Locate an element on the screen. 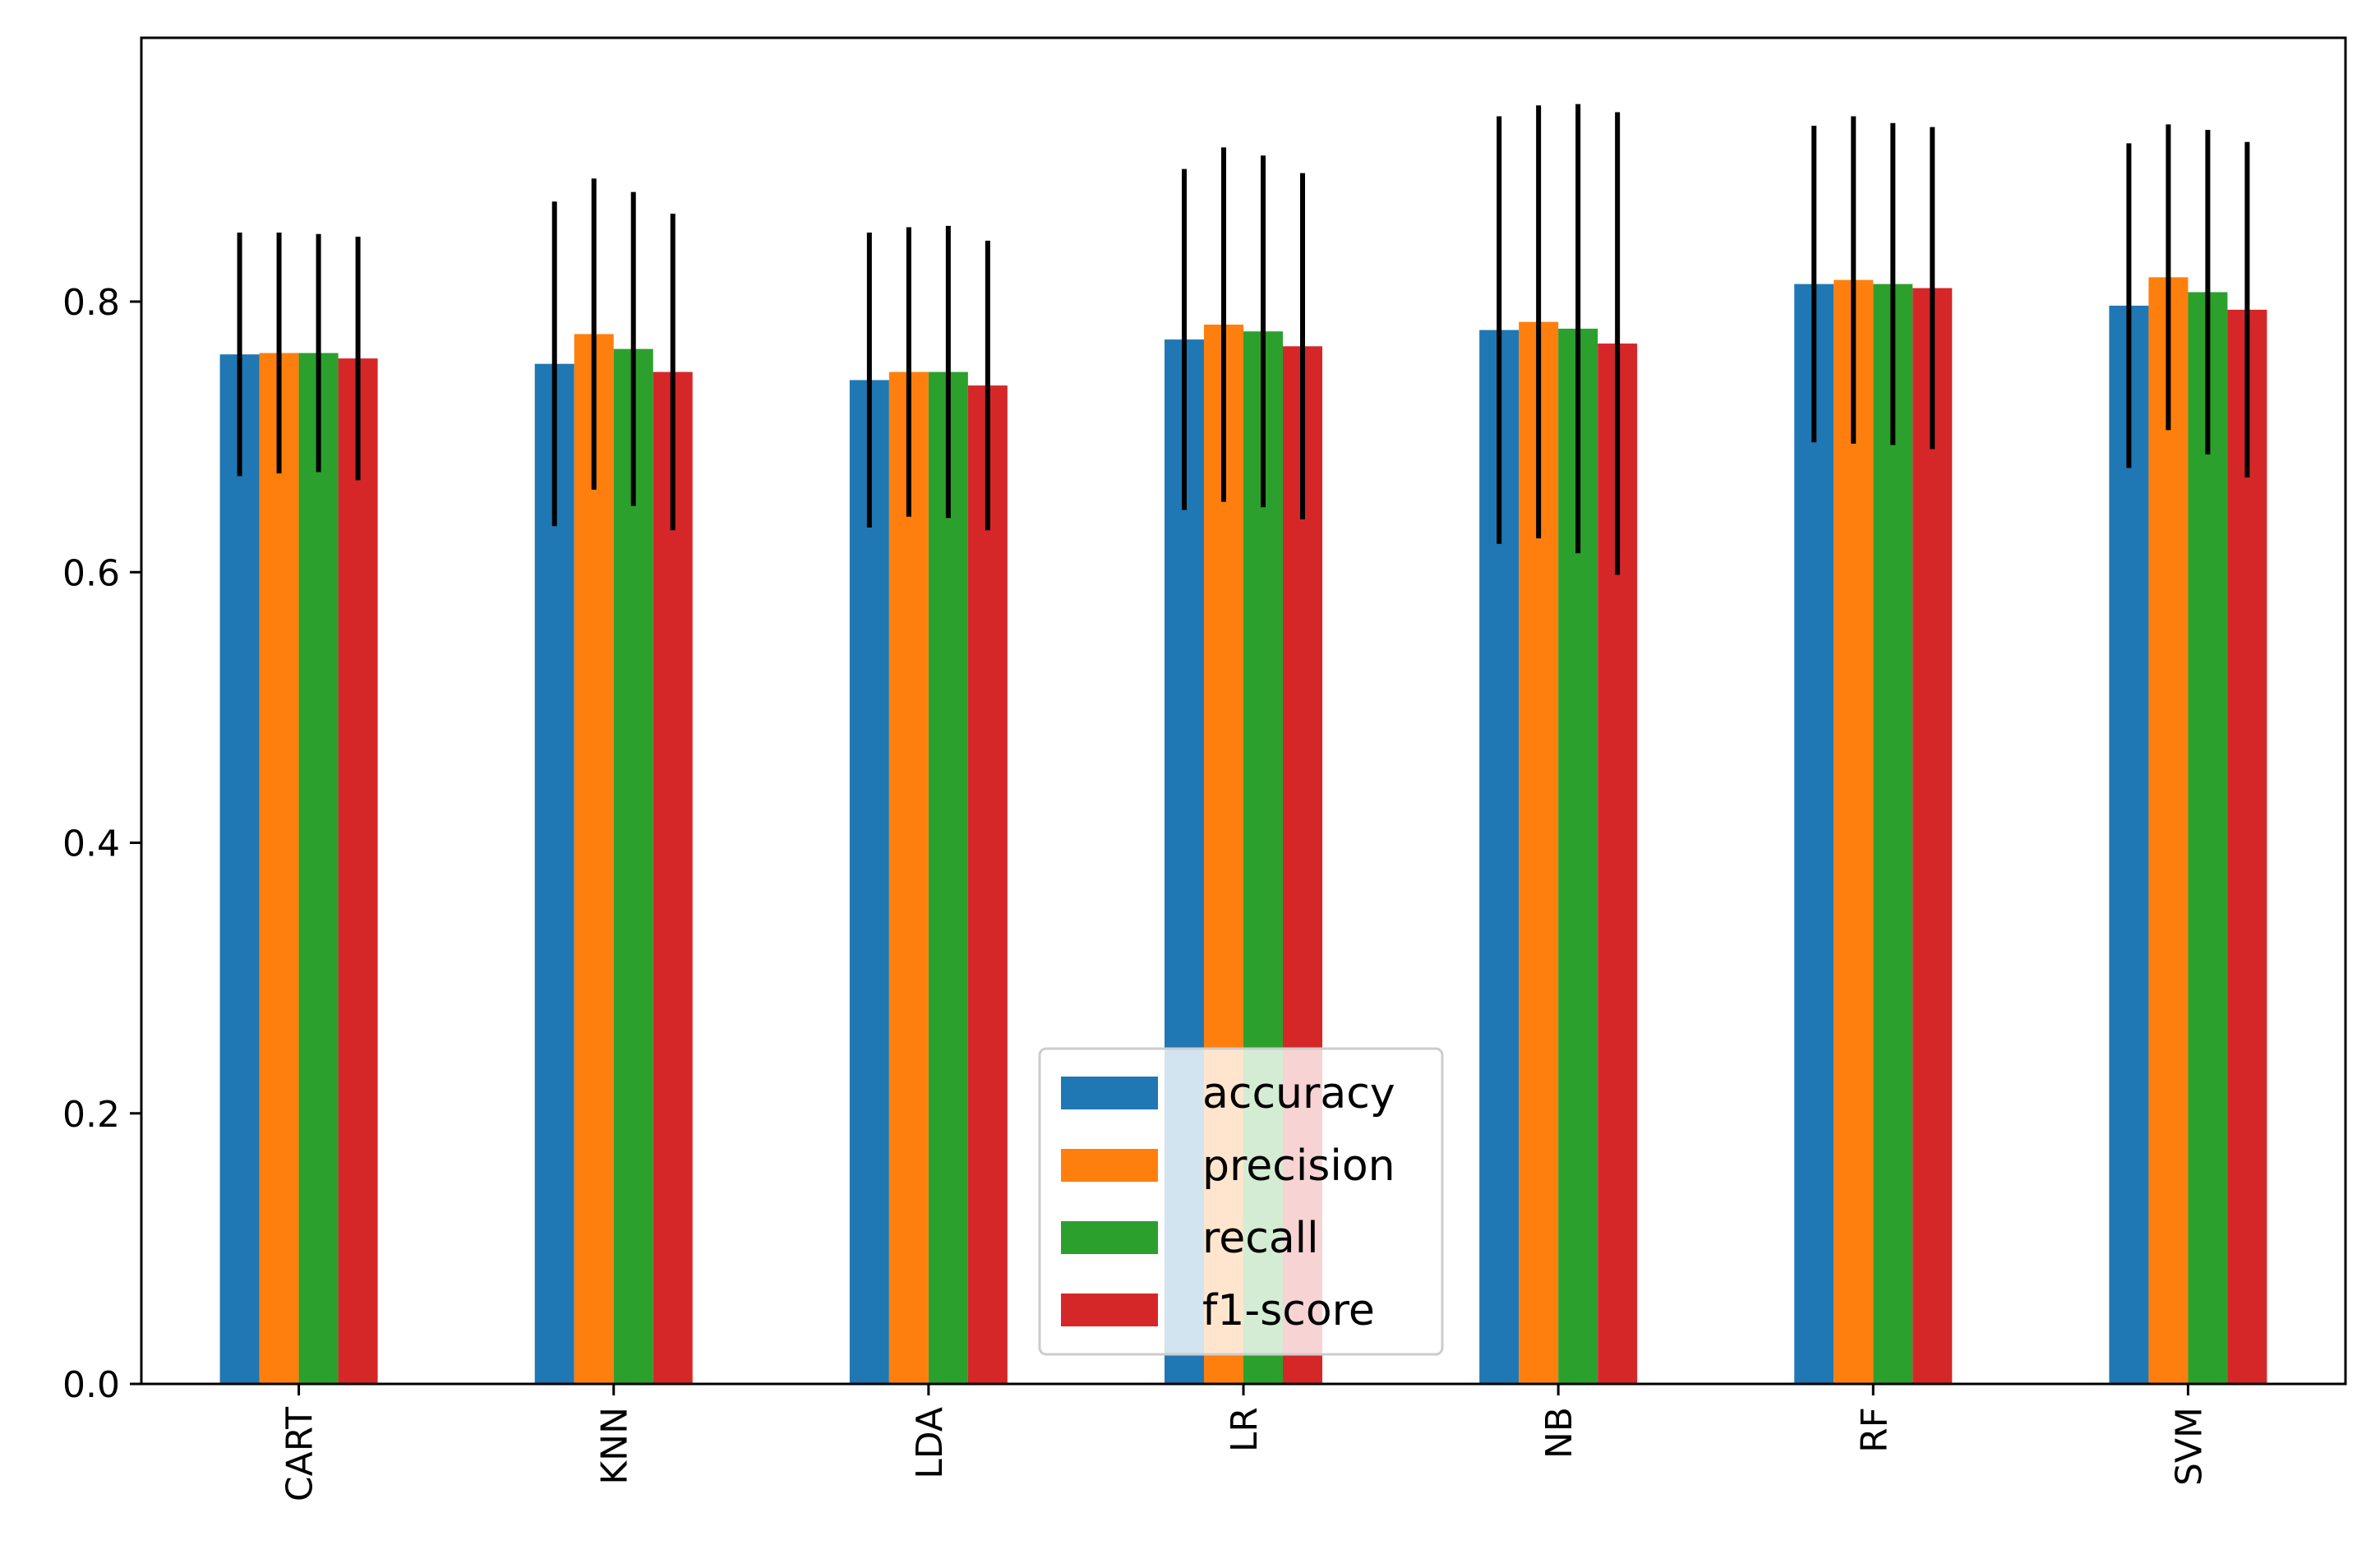  y-tick-label: 0.0 is located at coordinates (91, 1385).